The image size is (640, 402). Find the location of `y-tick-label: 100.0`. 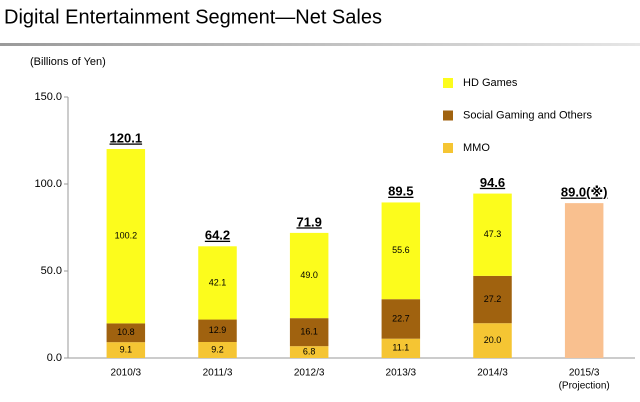

y-tick-label: 100.0 is located at coordinates (48, 184).